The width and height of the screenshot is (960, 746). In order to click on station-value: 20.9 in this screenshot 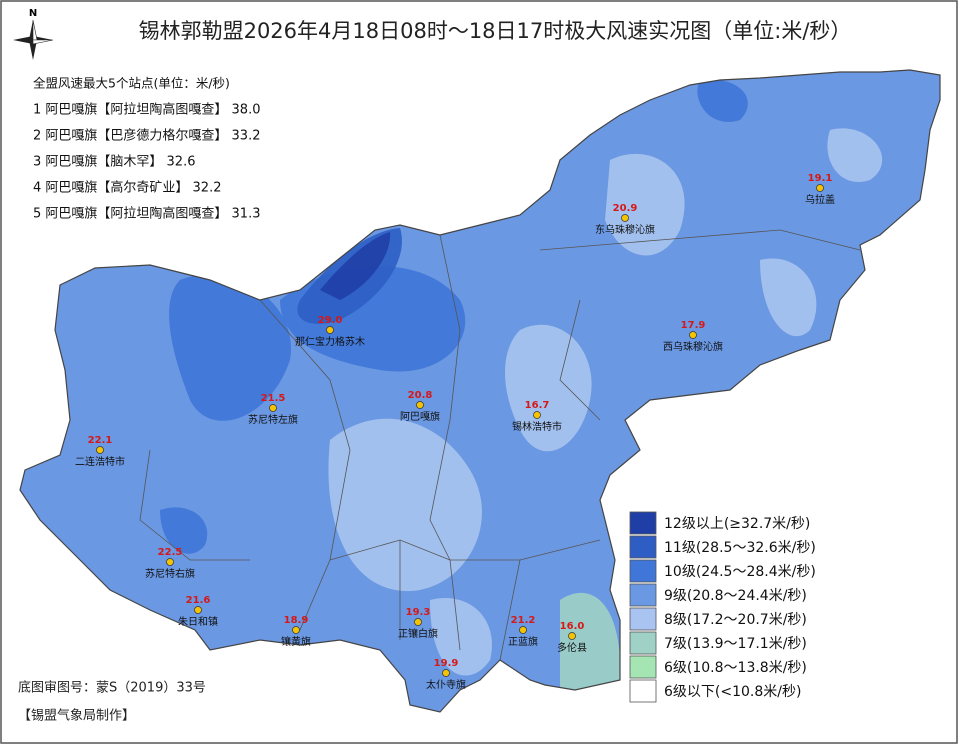, I will do `click(625, 208)`.